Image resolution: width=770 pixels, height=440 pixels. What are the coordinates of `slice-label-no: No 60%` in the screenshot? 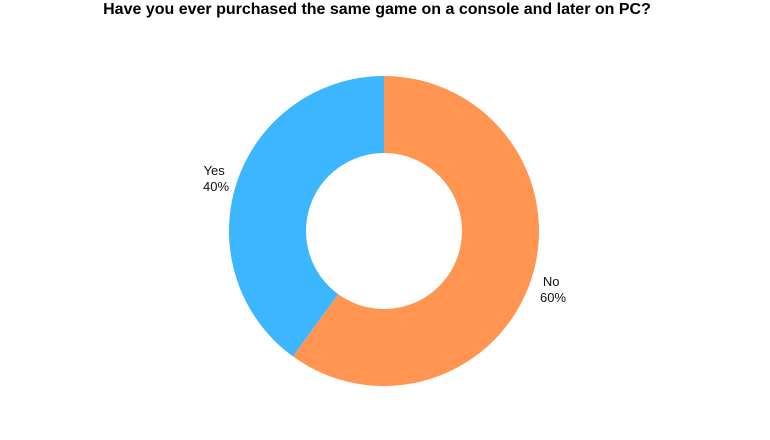 It's located at (553, 289).